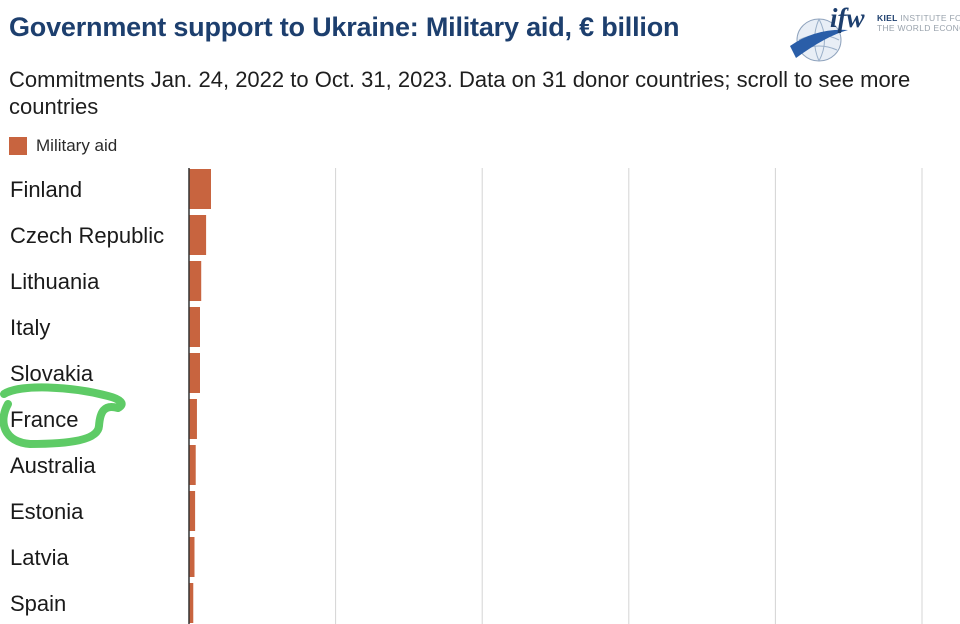 Image resolution: width=960 pixels, height=624 pixels. Describe the element at coordinates (918, 28) in the screenshot. I see `logo-line2: THE WORLD ECONOMY` at that location.